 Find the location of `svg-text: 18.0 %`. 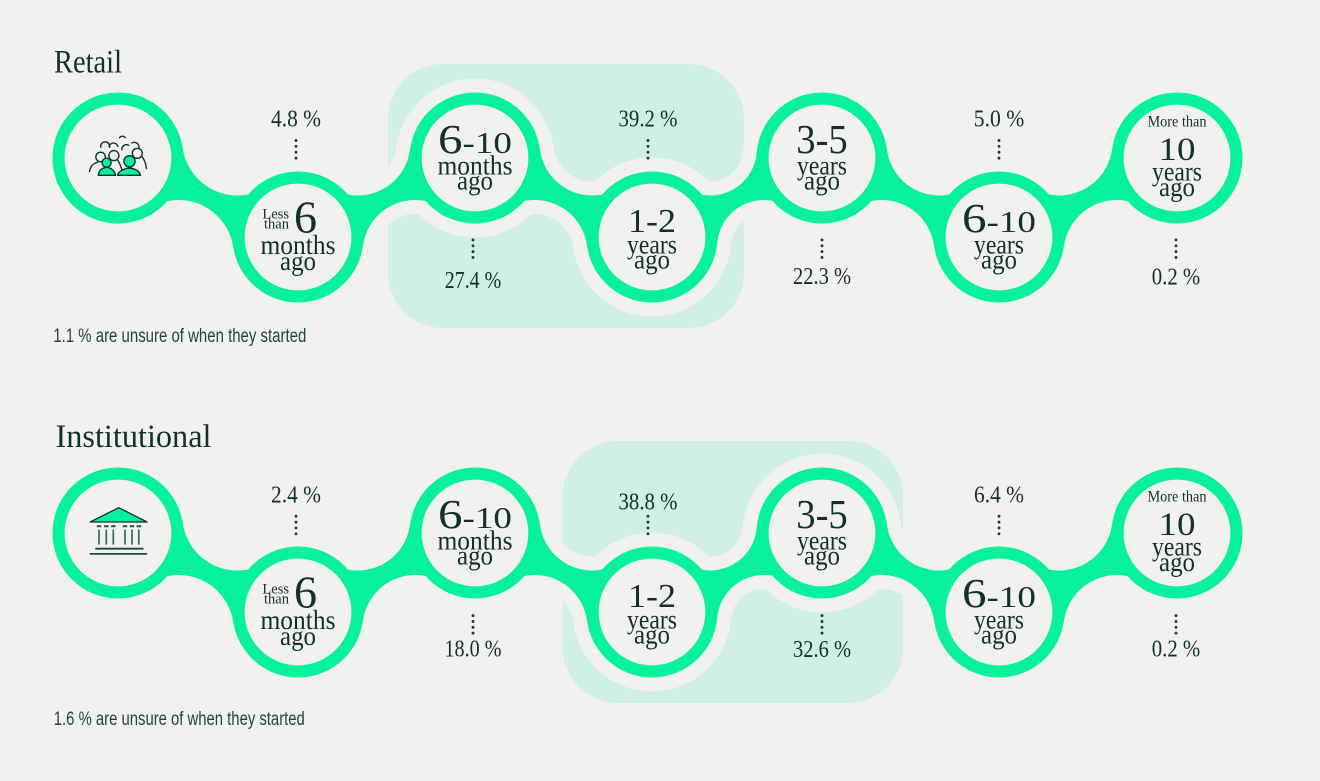

svg-text: 18.0 % is located at coordinates (473, 649).